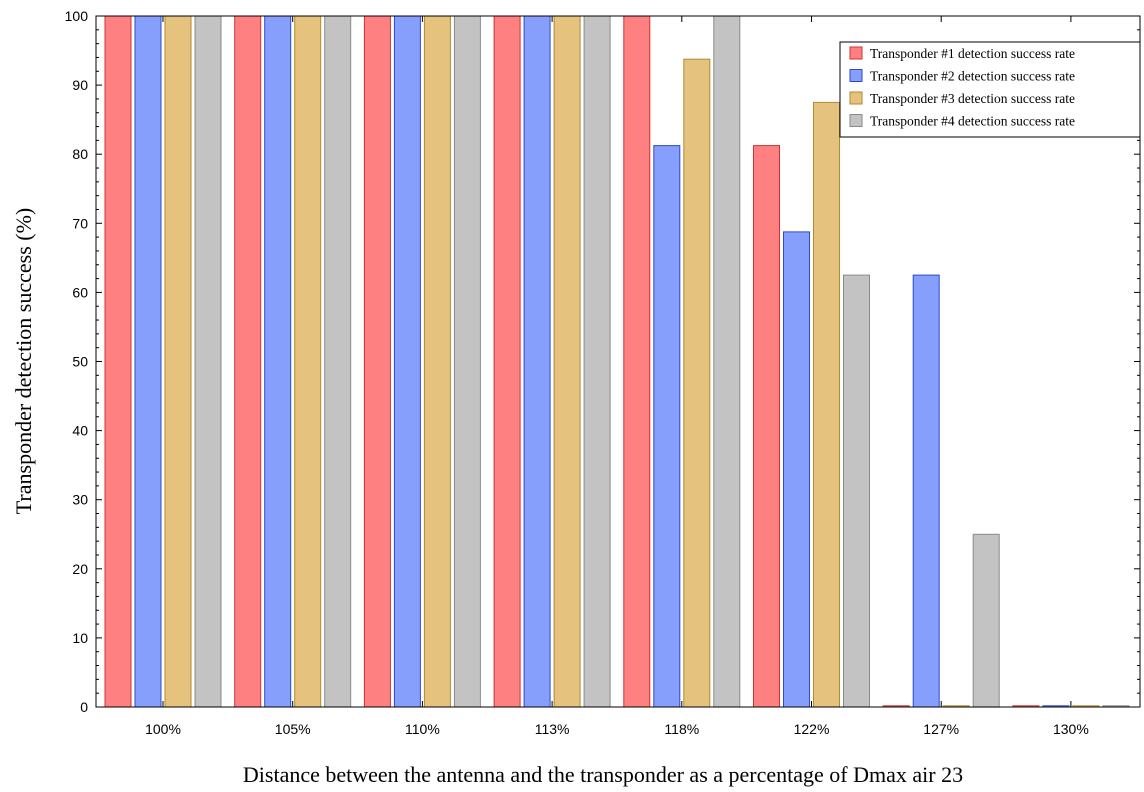  What do you see at coordinates (23, 361) in the screenshot?
I see `y-axis-title: Transponder detection success (%)` at bounding box center [23, 361].